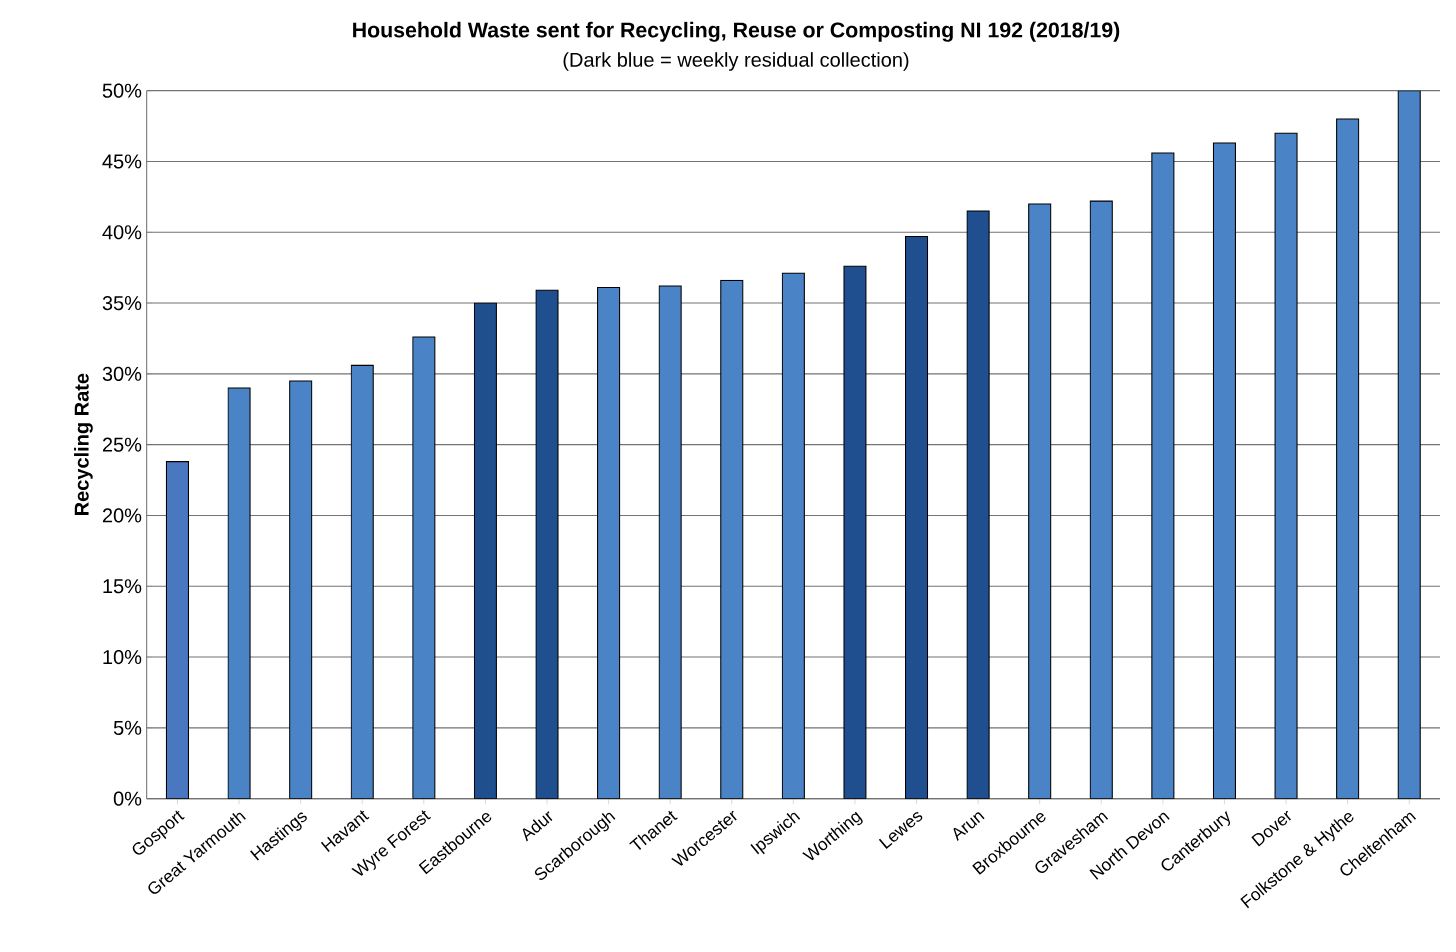 This screenshot has width=1456, height=952. I want to click on y-tick-label: 5%, so click(127, 727).